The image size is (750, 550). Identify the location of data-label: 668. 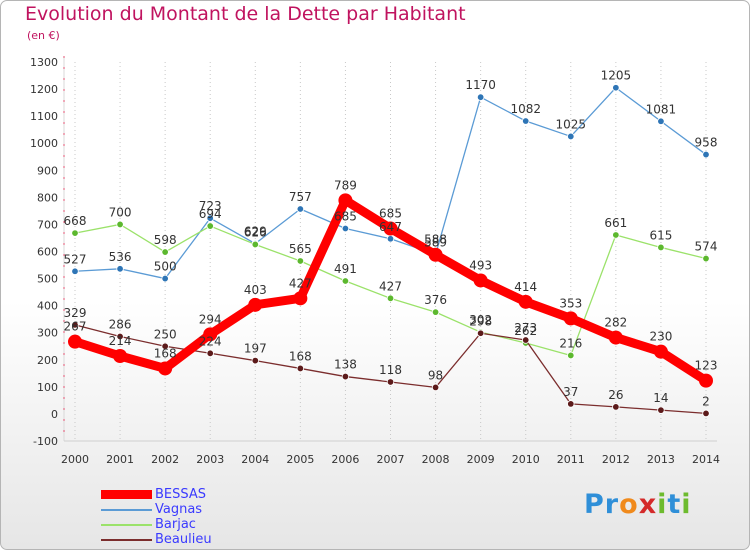
(75, 221).